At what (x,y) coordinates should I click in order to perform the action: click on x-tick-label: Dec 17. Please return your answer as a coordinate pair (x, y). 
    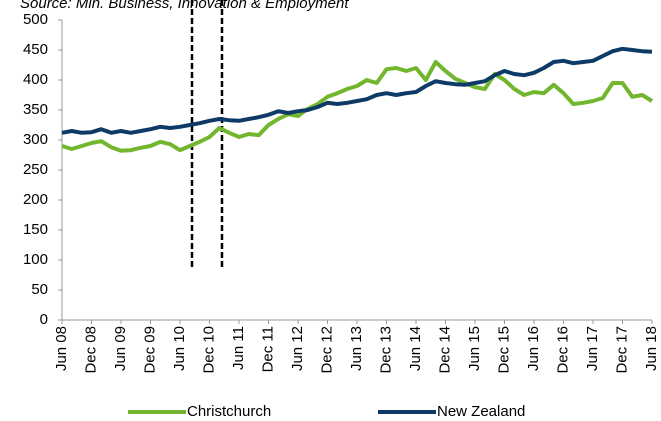
    Looking at the image, I should click on (621, 350).